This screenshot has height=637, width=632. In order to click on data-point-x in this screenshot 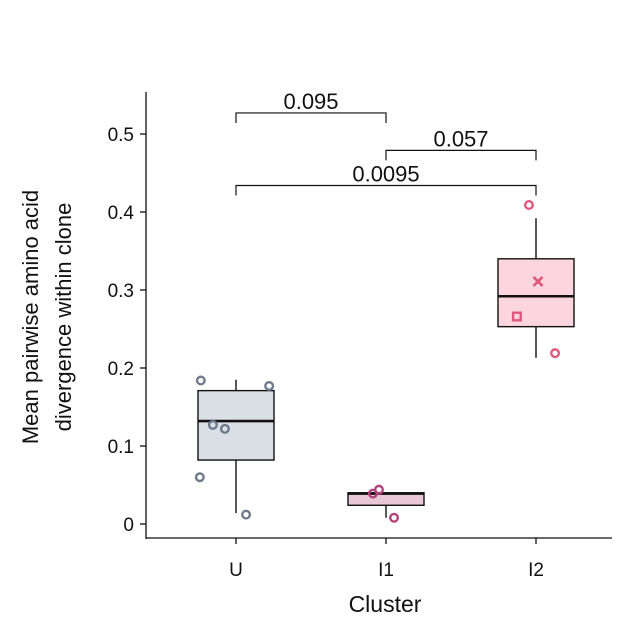, I will do `click(538, 281)`.